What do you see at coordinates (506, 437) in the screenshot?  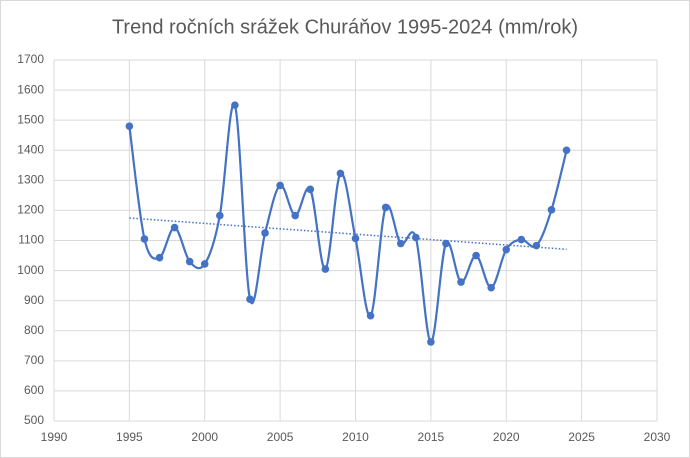 I see `x-tick-label: 2020` at bounding box center [506, 437].